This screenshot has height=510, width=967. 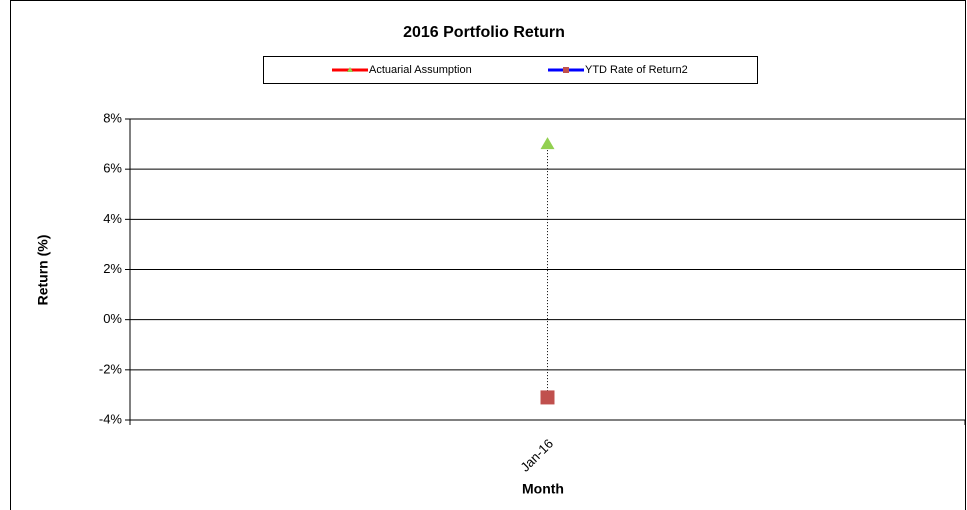 I want to click on y-tick-label: -4%, so click(x=111, y=418).